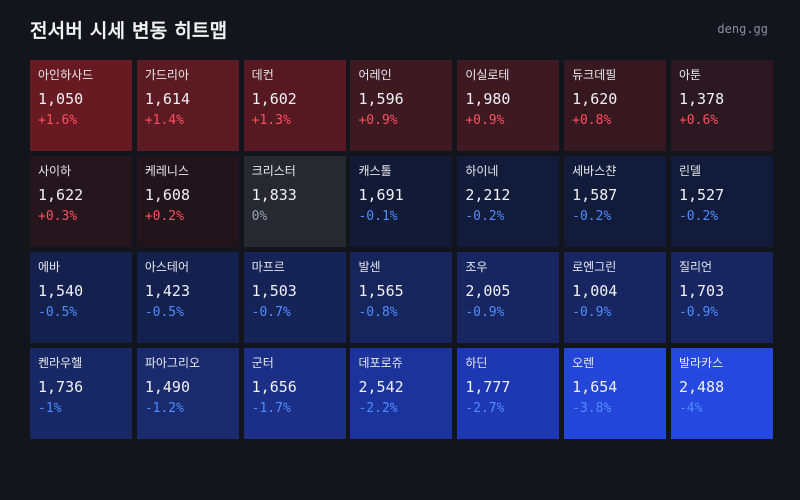 The height and width of the screenshot is (500, 800). Describe the element at coordinates (381, 99) in the screenshot. I see `server-price: 1,596` at that location.